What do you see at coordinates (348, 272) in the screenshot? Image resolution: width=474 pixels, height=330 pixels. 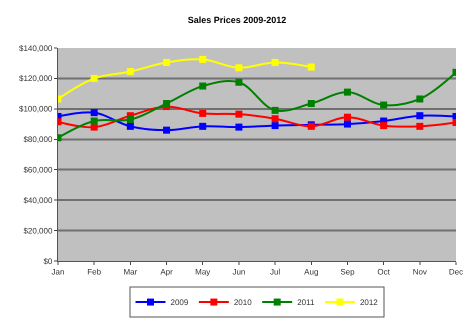 I see `x-tick-label: Sep` at bounding box center [348, 272].